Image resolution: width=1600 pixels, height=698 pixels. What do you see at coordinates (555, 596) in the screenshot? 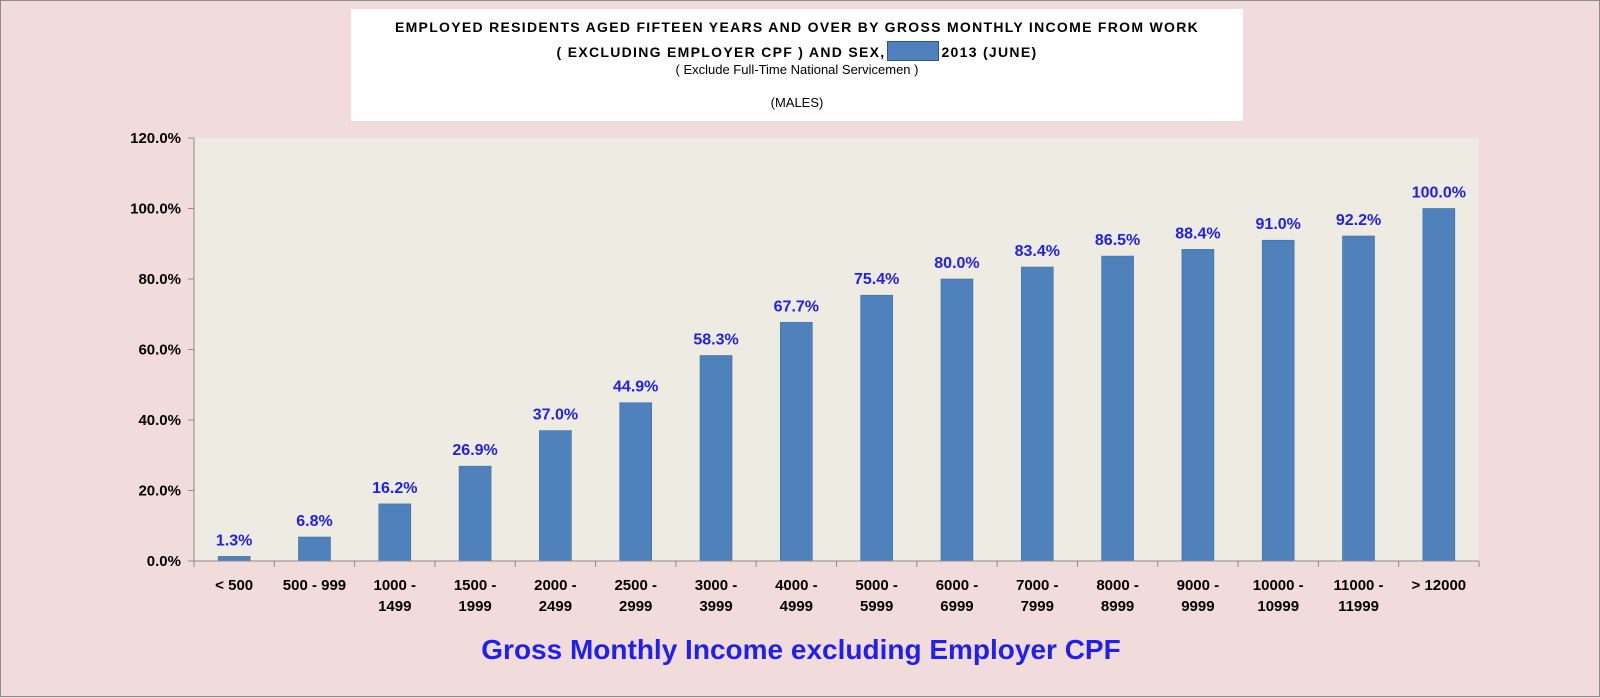
I see `x-tick-label: 2000 -2499` at bounding box center [555, 596].